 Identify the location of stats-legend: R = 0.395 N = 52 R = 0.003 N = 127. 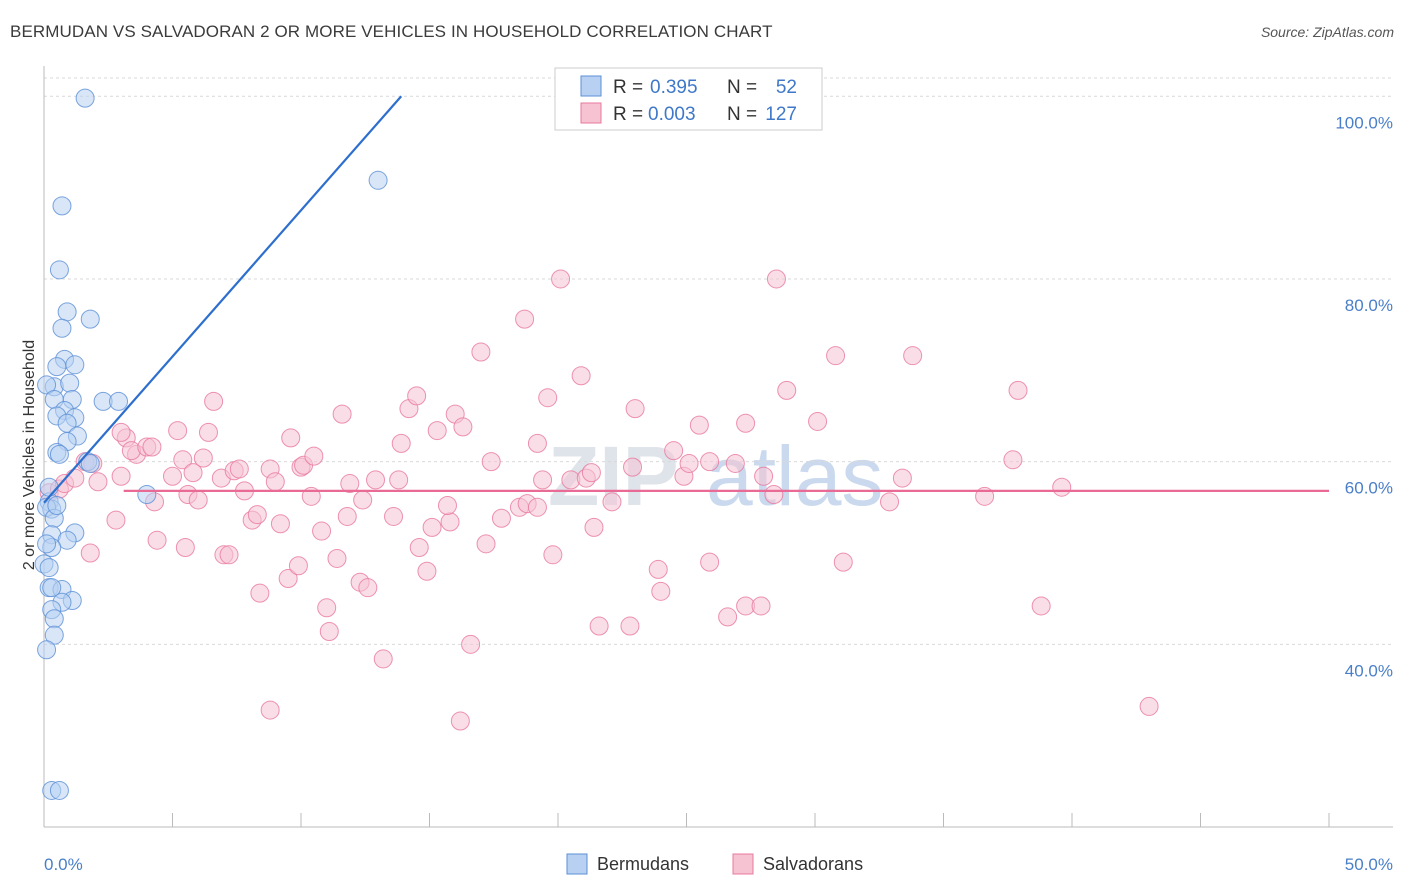
(688, 99).